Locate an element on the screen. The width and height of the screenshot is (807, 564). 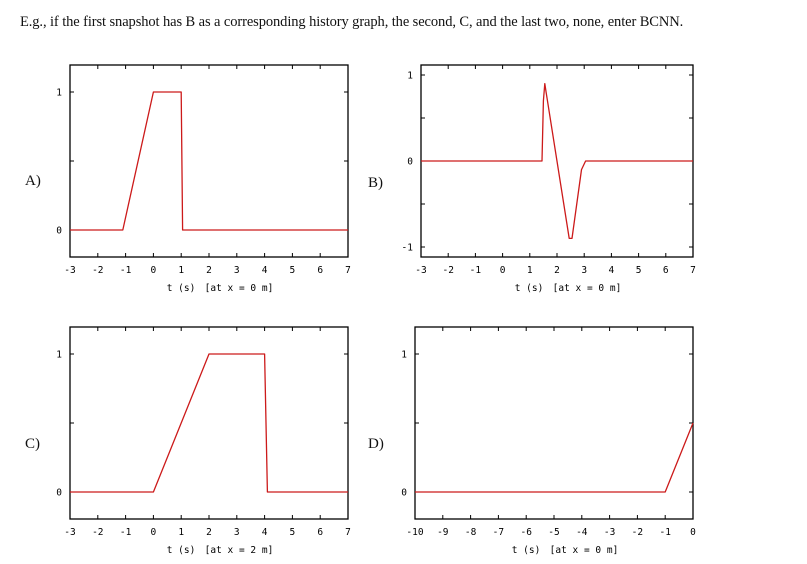
panel-label-a: A) is located at coordinates (33, 181).